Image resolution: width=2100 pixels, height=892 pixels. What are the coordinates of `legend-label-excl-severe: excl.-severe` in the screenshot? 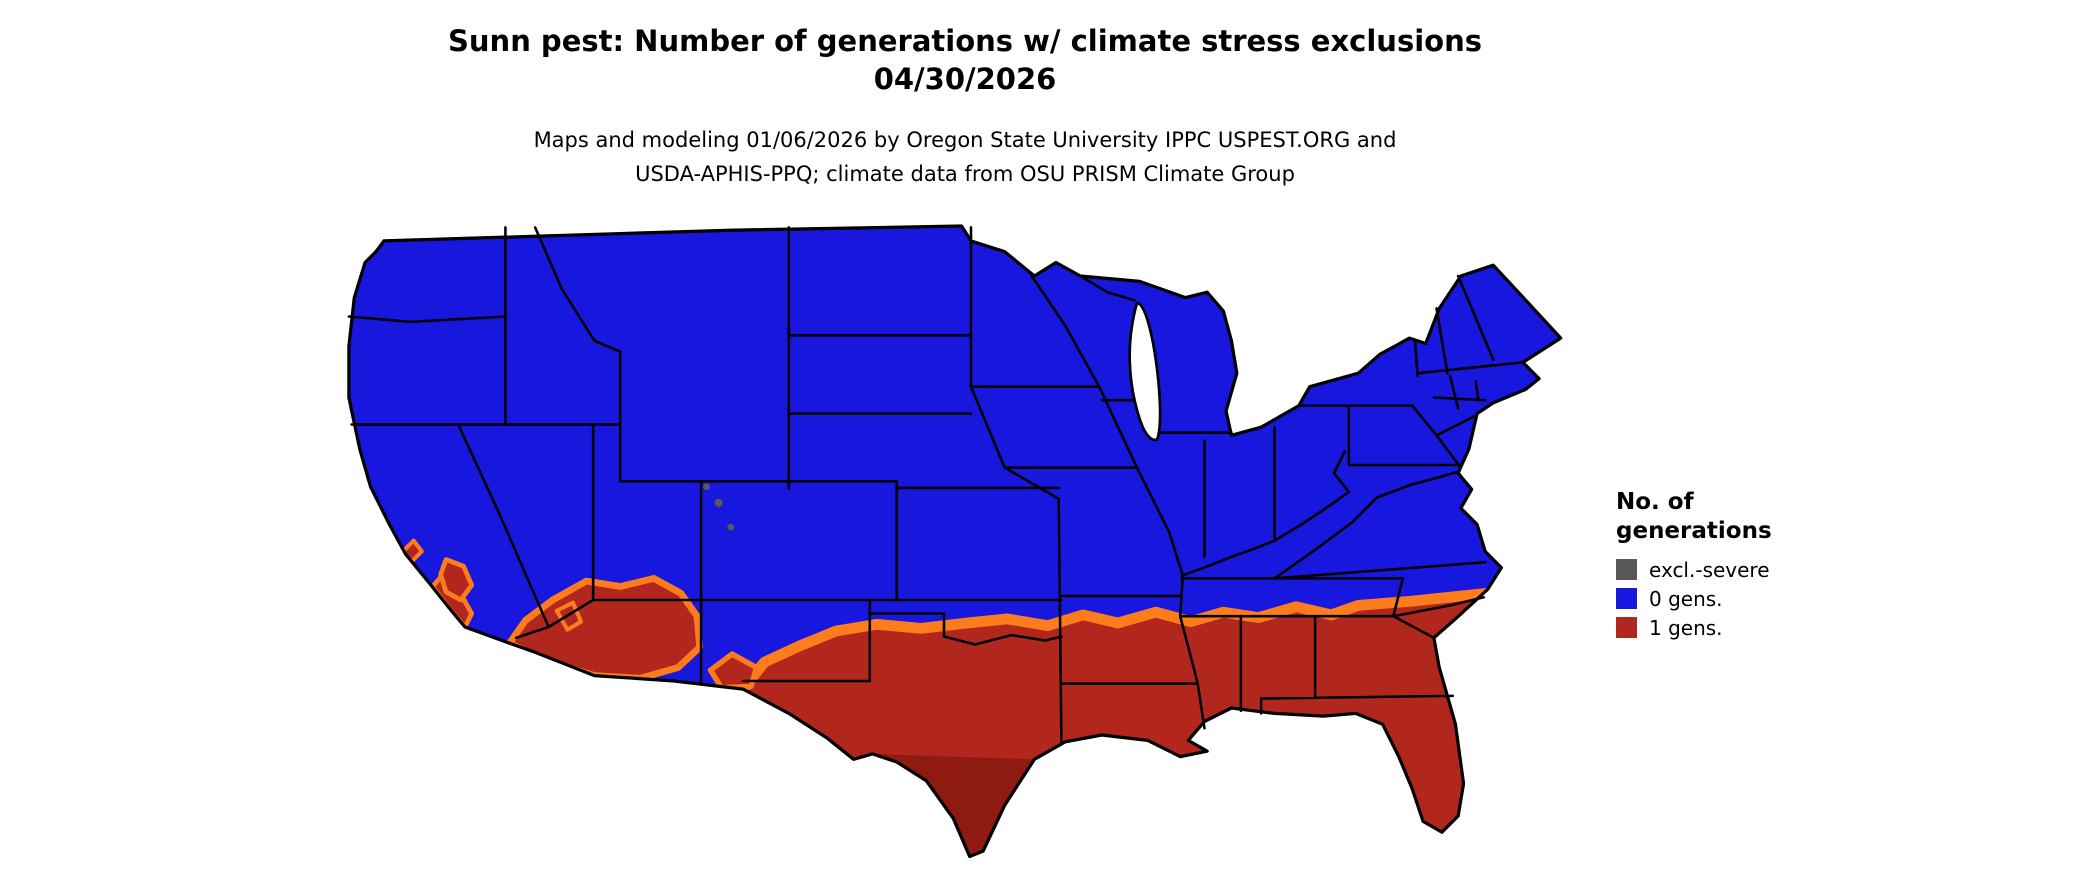 It's located at (1709, 569).